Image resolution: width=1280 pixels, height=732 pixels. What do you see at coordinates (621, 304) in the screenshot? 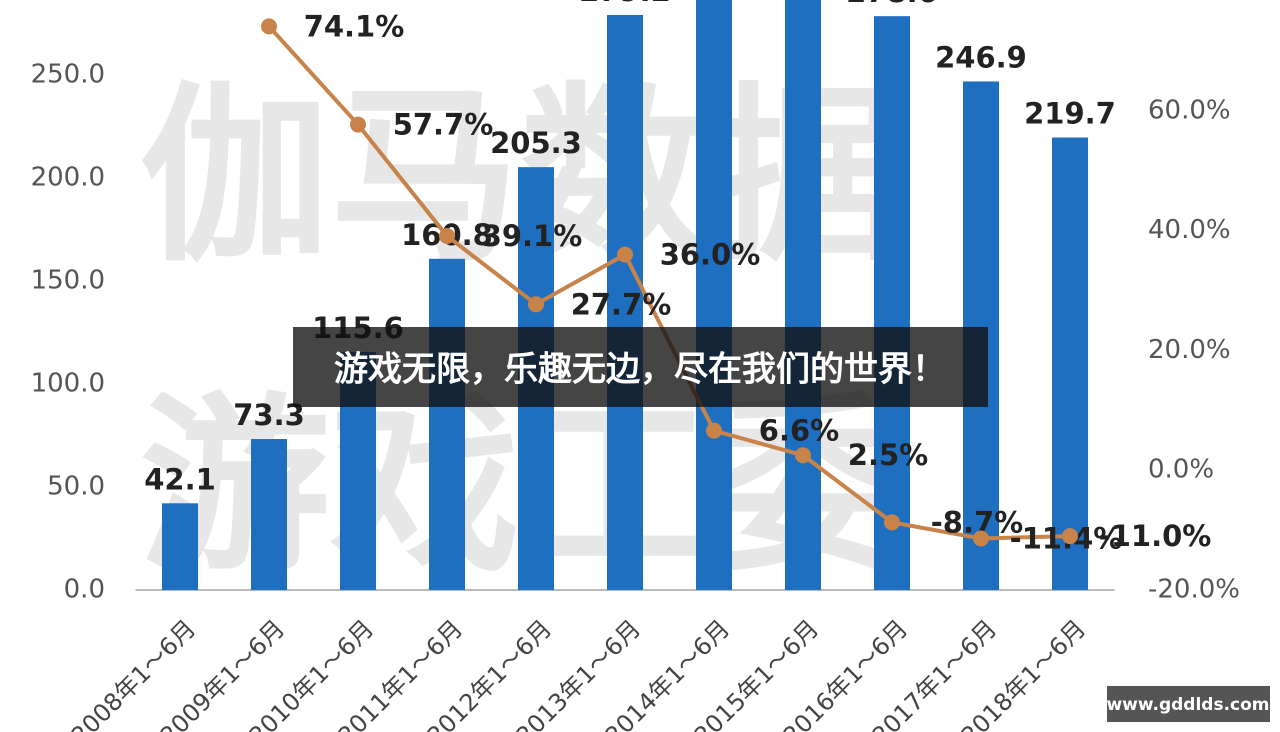
I see `line-value-label: 27.7%` at bounding box center [621, 304].